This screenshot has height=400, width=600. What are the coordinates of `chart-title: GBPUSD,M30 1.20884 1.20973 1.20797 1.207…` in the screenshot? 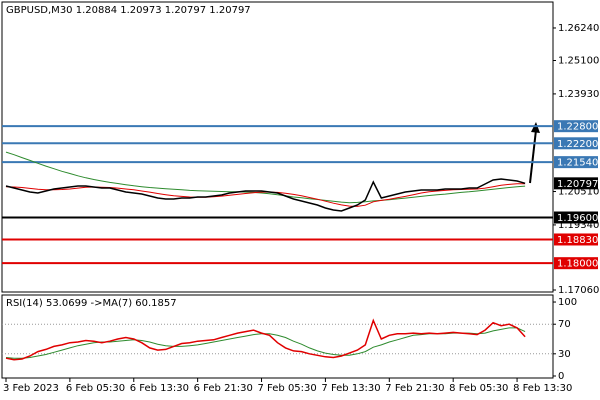 It's located at (128, 10).